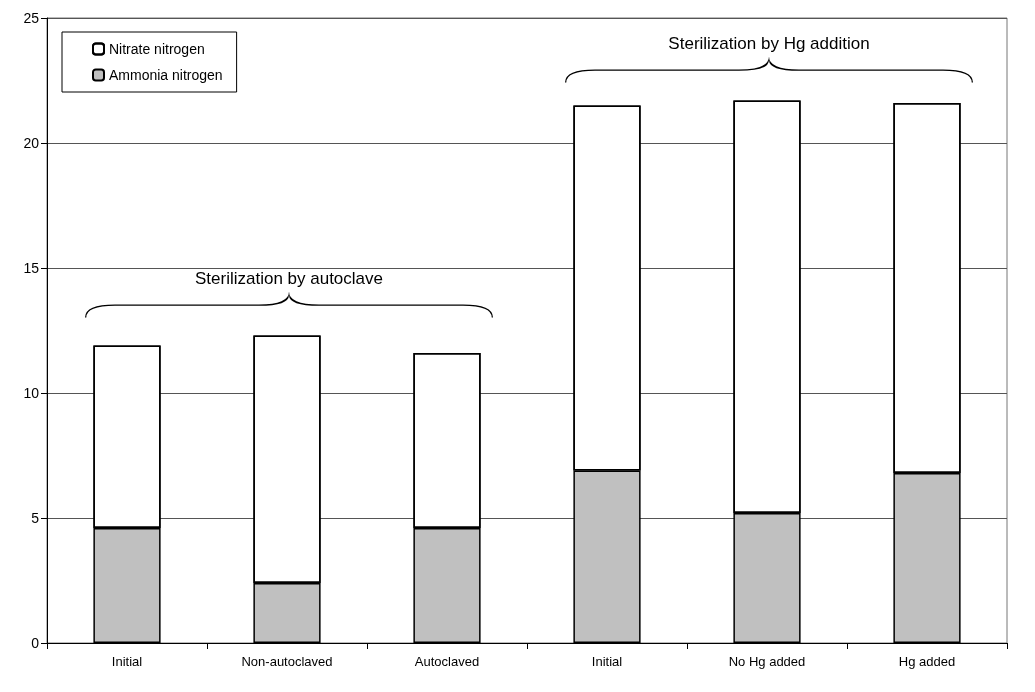 The image size is (1035, 692). I want to click on x-tick-label: Autoclaved, so click(447, 661).